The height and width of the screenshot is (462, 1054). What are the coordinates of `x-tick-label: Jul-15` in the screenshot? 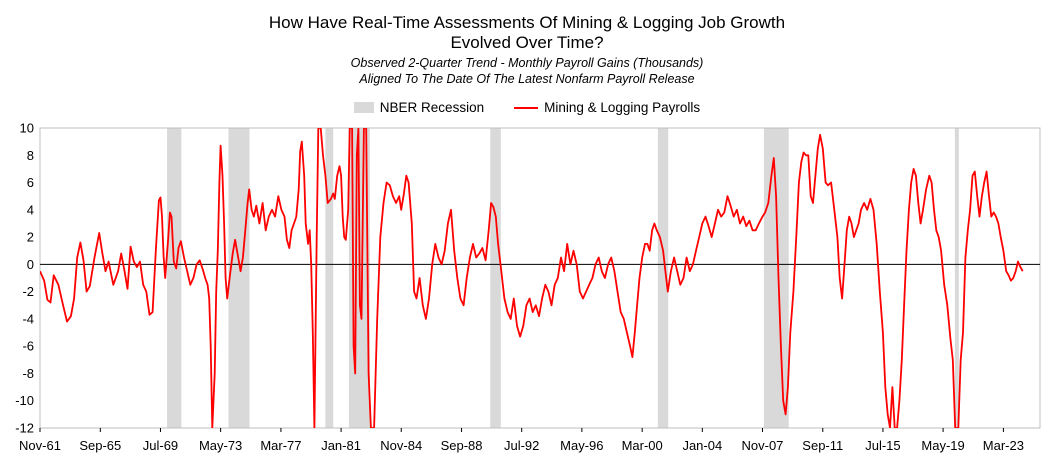 It's located at (882, 445).